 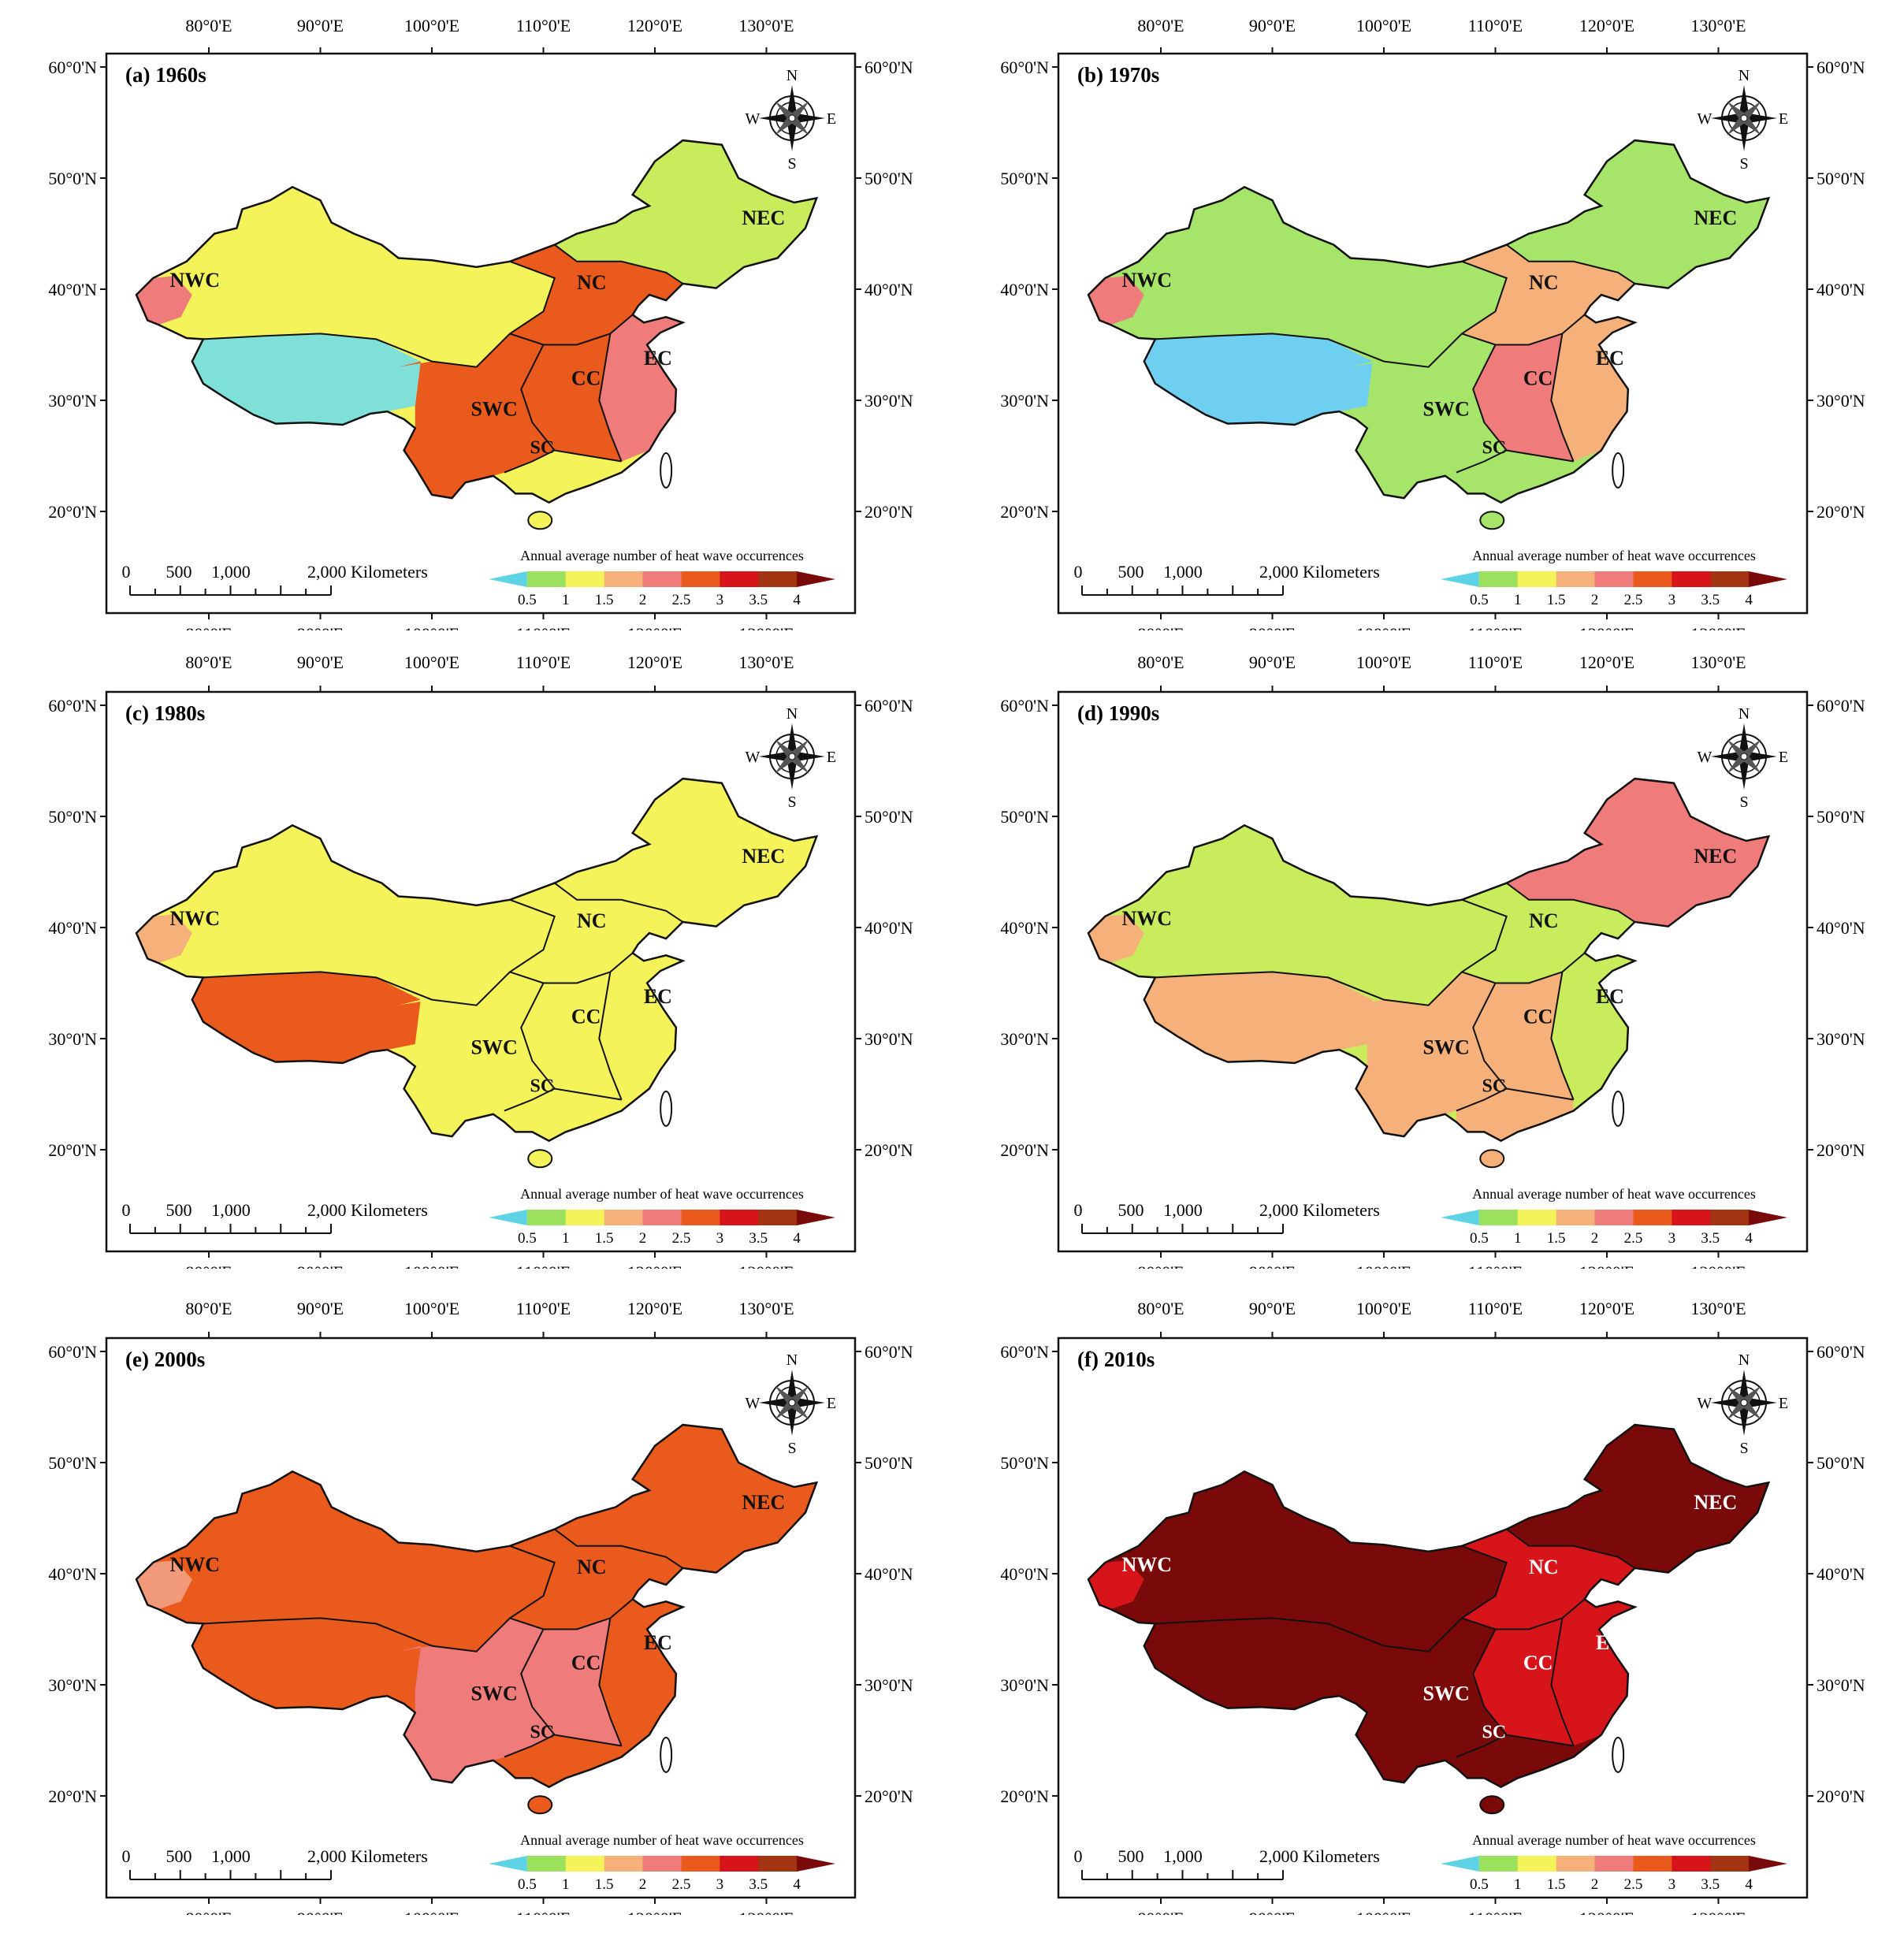 I want to click on region-fill-ec, so click(x=641, y=388).